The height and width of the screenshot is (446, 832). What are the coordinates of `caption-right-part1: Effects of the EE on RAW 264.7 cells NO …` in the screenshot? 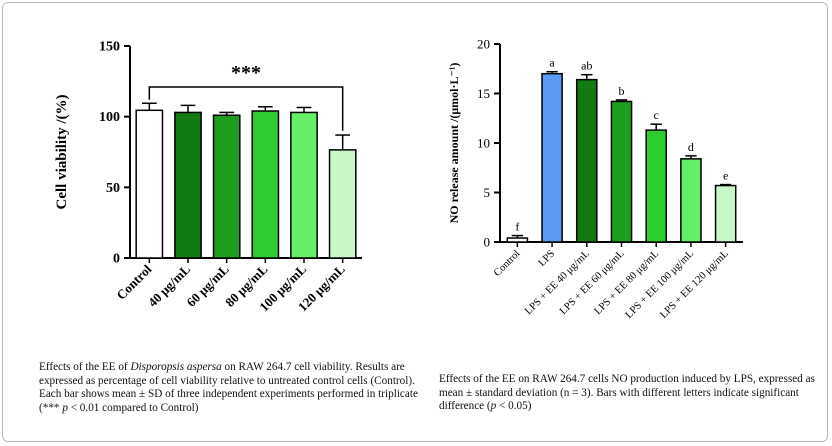 It's located at (627, 393).